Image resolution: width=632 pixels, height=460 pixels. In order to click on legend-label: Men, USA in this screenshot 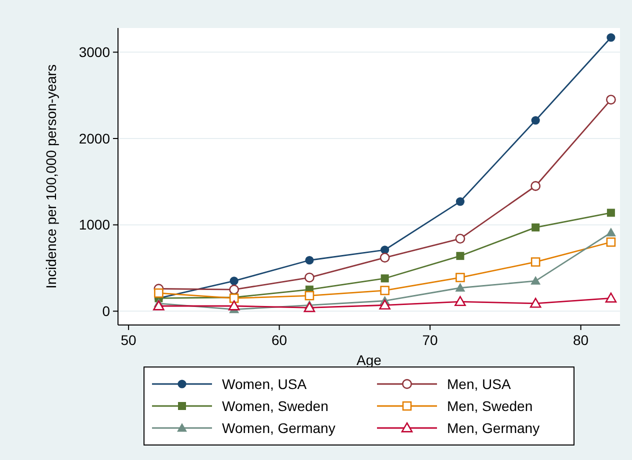, I will do `click(479, 384)`.